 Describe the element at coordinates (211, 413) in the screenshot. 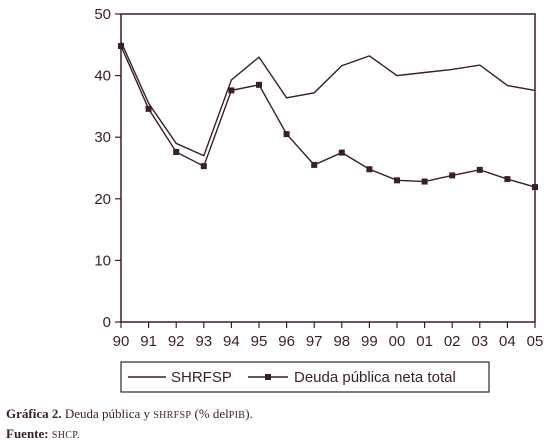

I see `caption-text-b: (% del` at that location.